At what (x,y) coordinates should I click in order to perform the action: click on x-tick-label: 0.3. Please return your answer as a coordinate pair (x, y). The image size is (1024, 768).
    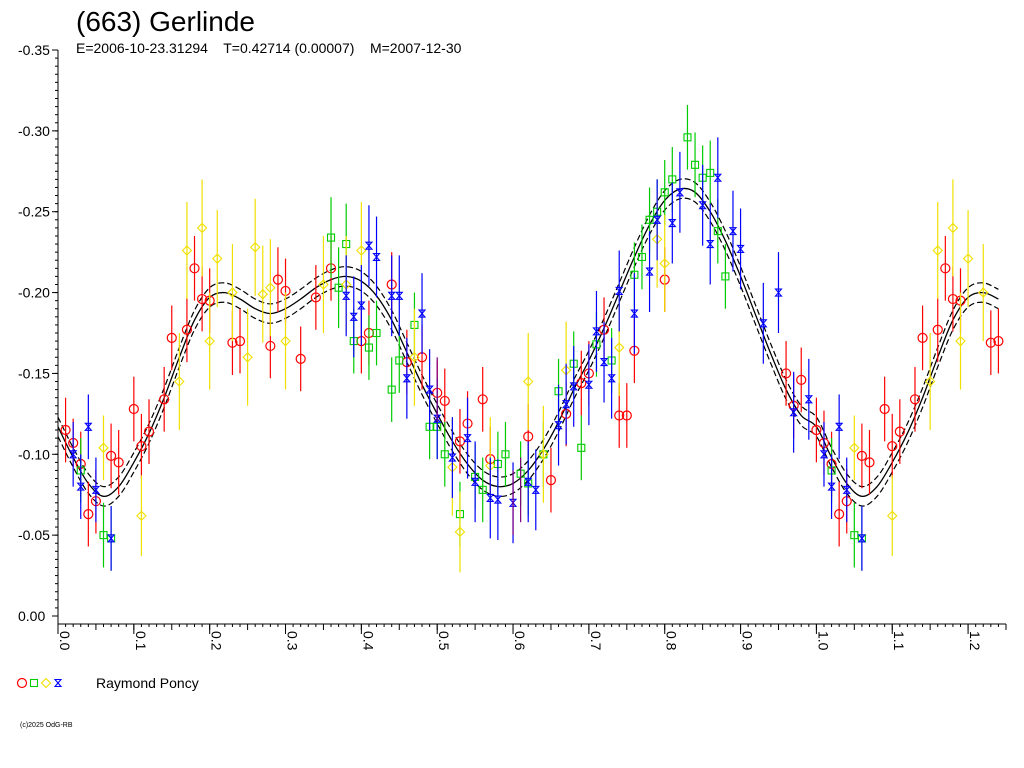
    Looking at the image, I should click on (293, 641).